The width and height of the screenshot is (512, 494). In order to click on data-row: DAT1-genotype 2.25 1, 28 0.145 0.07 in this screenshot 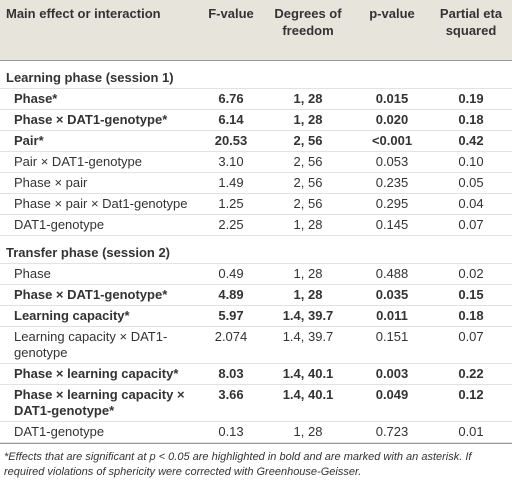, I will do `click(256, 225)`.